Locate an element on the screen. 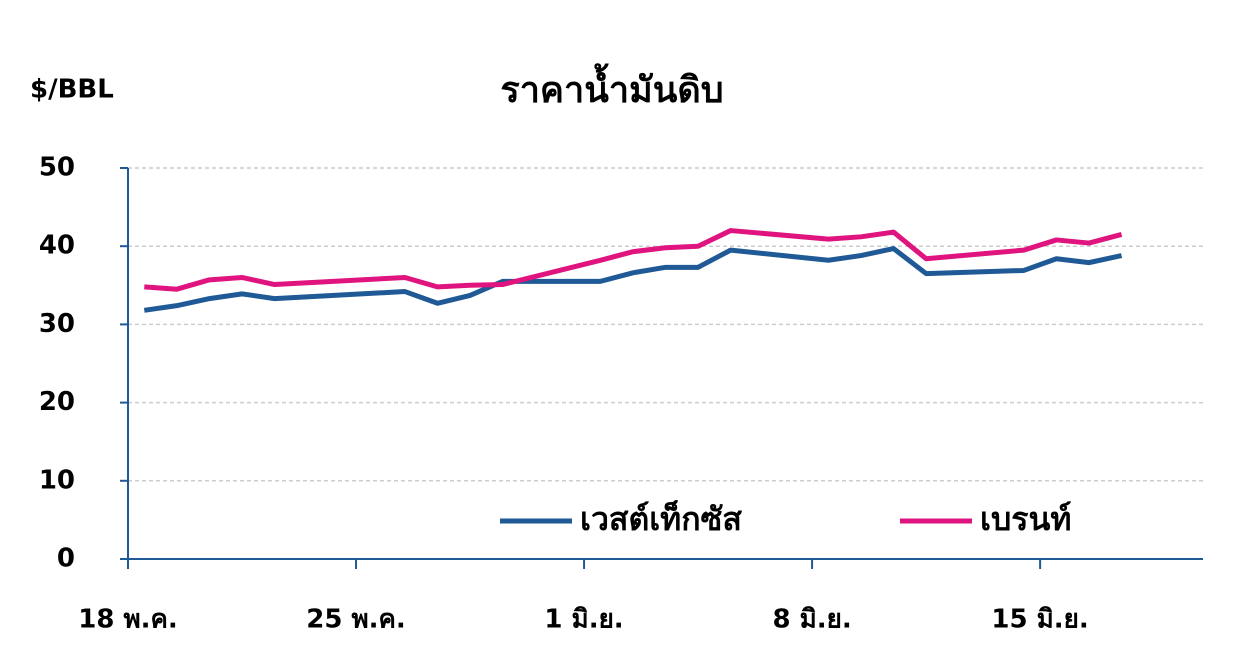 Image resolution: width=1254 pixels, height=655 pixels. y-axis-label: $/BBL is located at coordinates (72, 90).